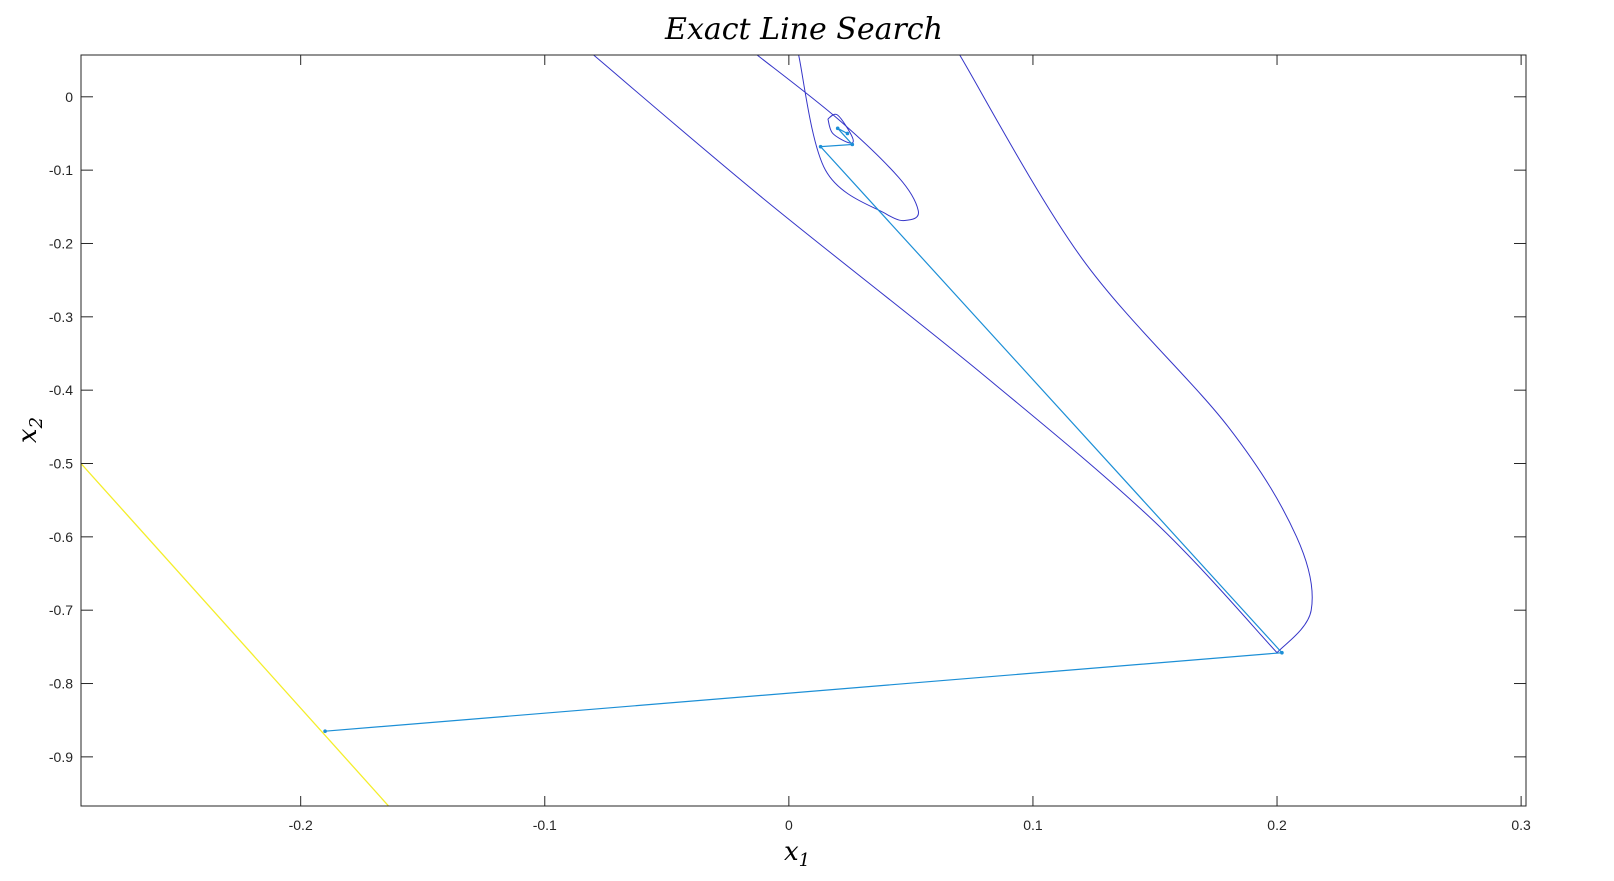 The width and height of the screenshot is (1614, 881). What do you see at coordinates (1277, 825) in the screenshot?
I see `x-tick-label: 0.2` at bounding box center [1277, 825].